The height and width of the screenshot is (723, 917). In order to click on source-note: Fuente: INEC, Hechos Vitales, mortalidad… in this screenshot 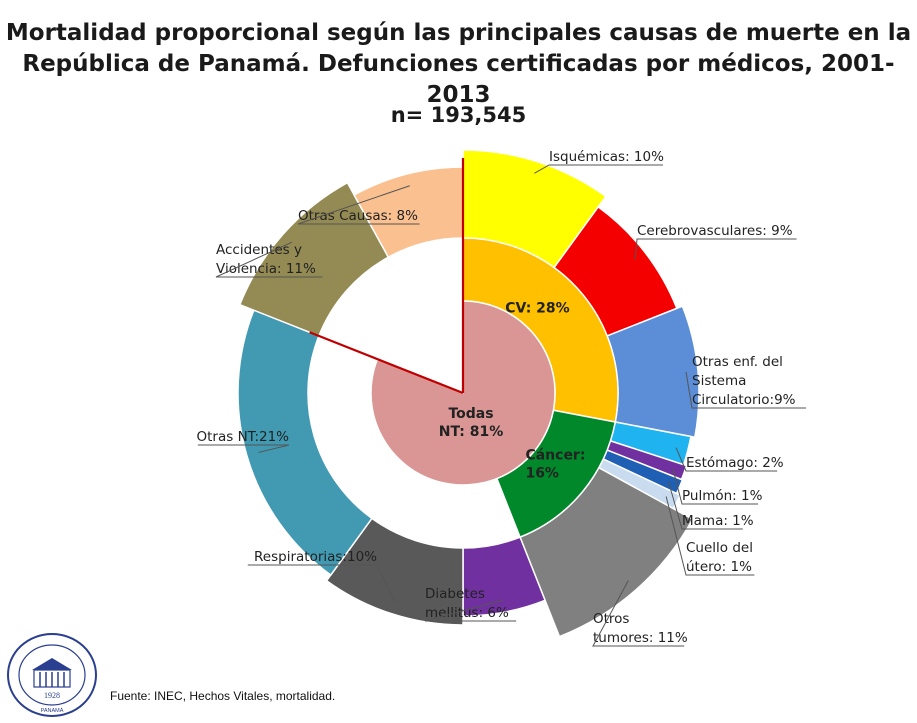, I will do `click(223, 696)`.